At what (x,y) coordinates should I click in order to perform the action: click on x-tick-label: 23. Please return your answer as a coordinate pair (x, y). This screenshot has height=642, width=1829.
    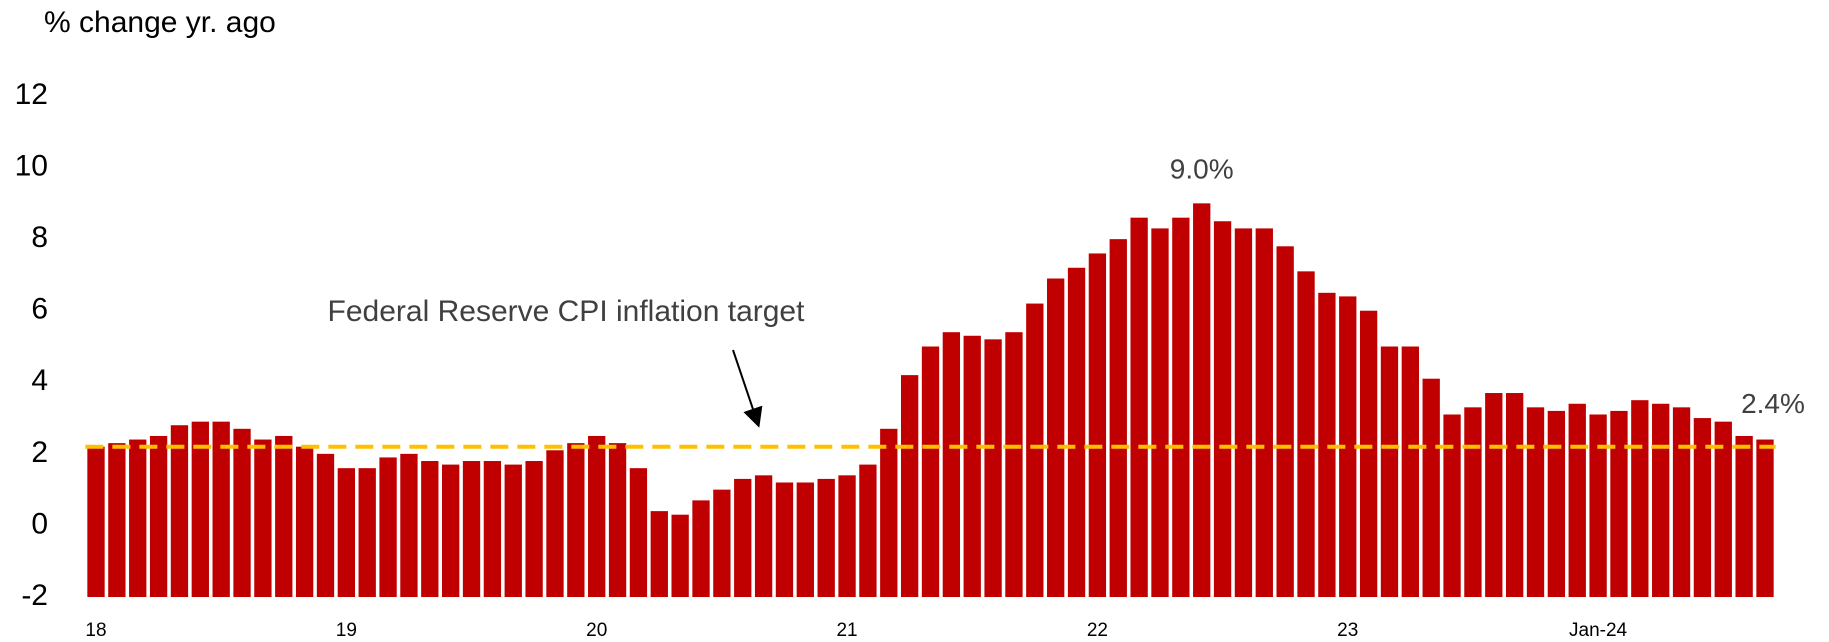
    Looking at the image, I should click on (1347, 630).